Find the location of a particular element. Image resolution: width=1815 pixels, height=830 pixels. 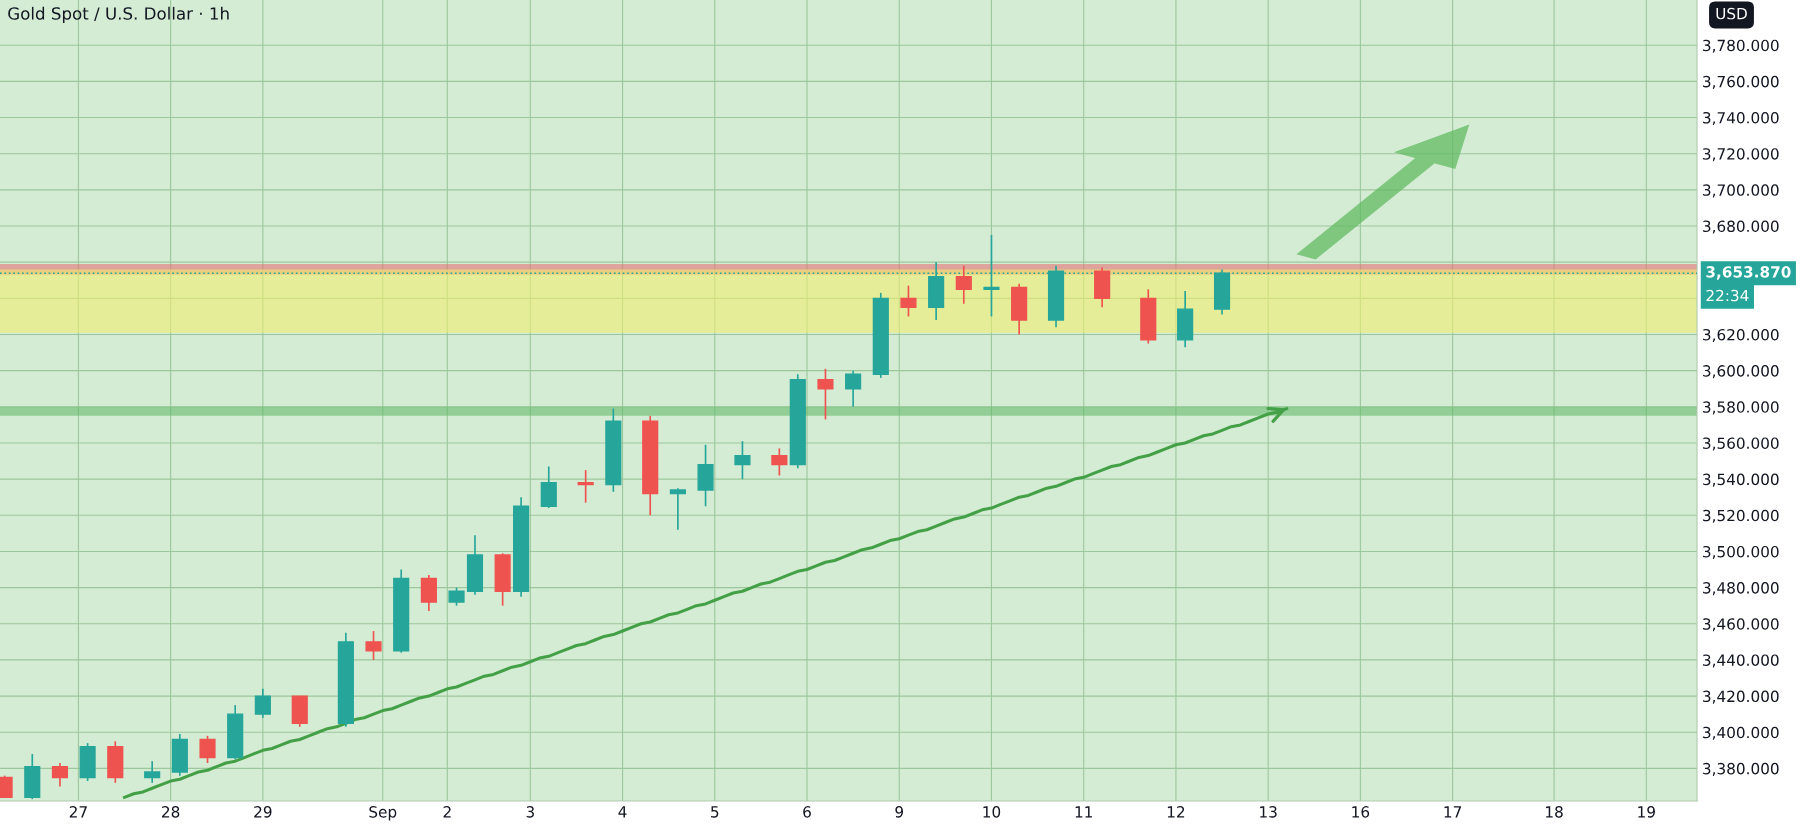

x-tick-label: 6 is located at coordinates (807, 812).